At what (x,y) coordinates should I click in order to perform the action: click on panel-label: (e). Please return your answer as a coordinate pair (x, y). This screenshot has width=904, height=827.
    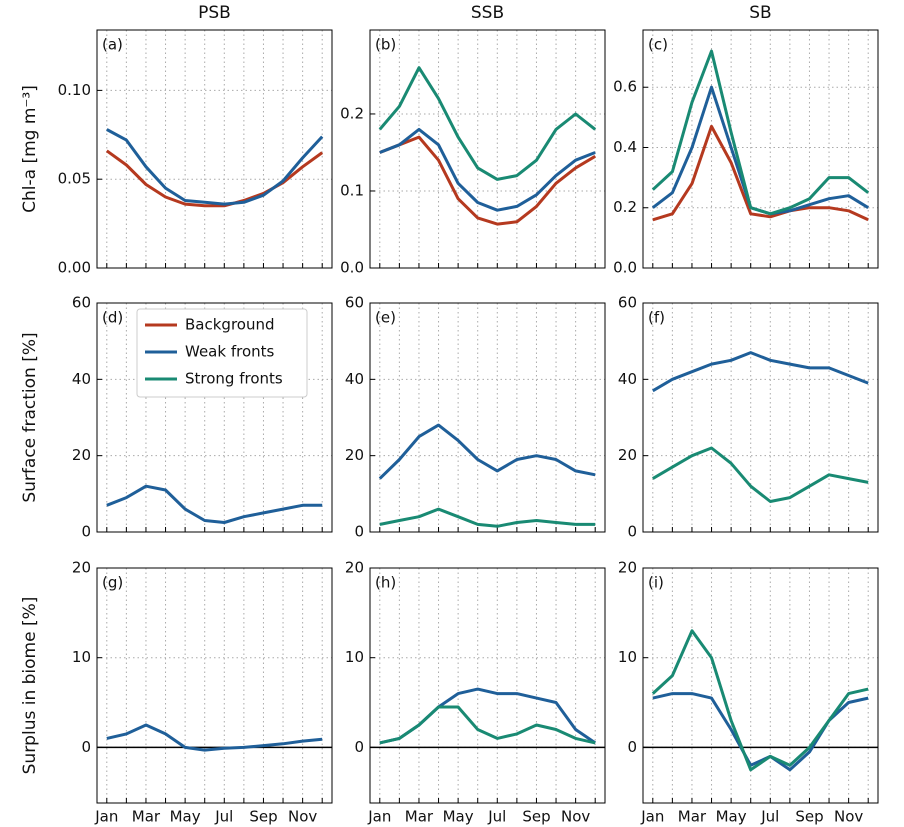
    Looking at the image, I should click on (385, 318).